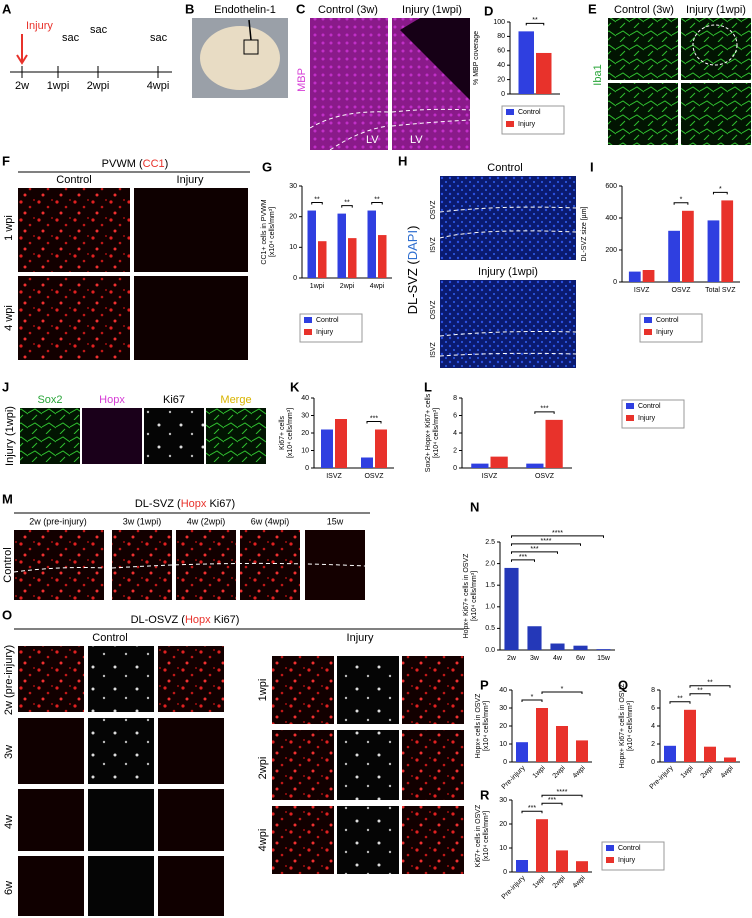  What do you see at coordinates (535, 658) in the screenshot?
I see `x-tick-label: 3w` at bounding box center [535, 658].